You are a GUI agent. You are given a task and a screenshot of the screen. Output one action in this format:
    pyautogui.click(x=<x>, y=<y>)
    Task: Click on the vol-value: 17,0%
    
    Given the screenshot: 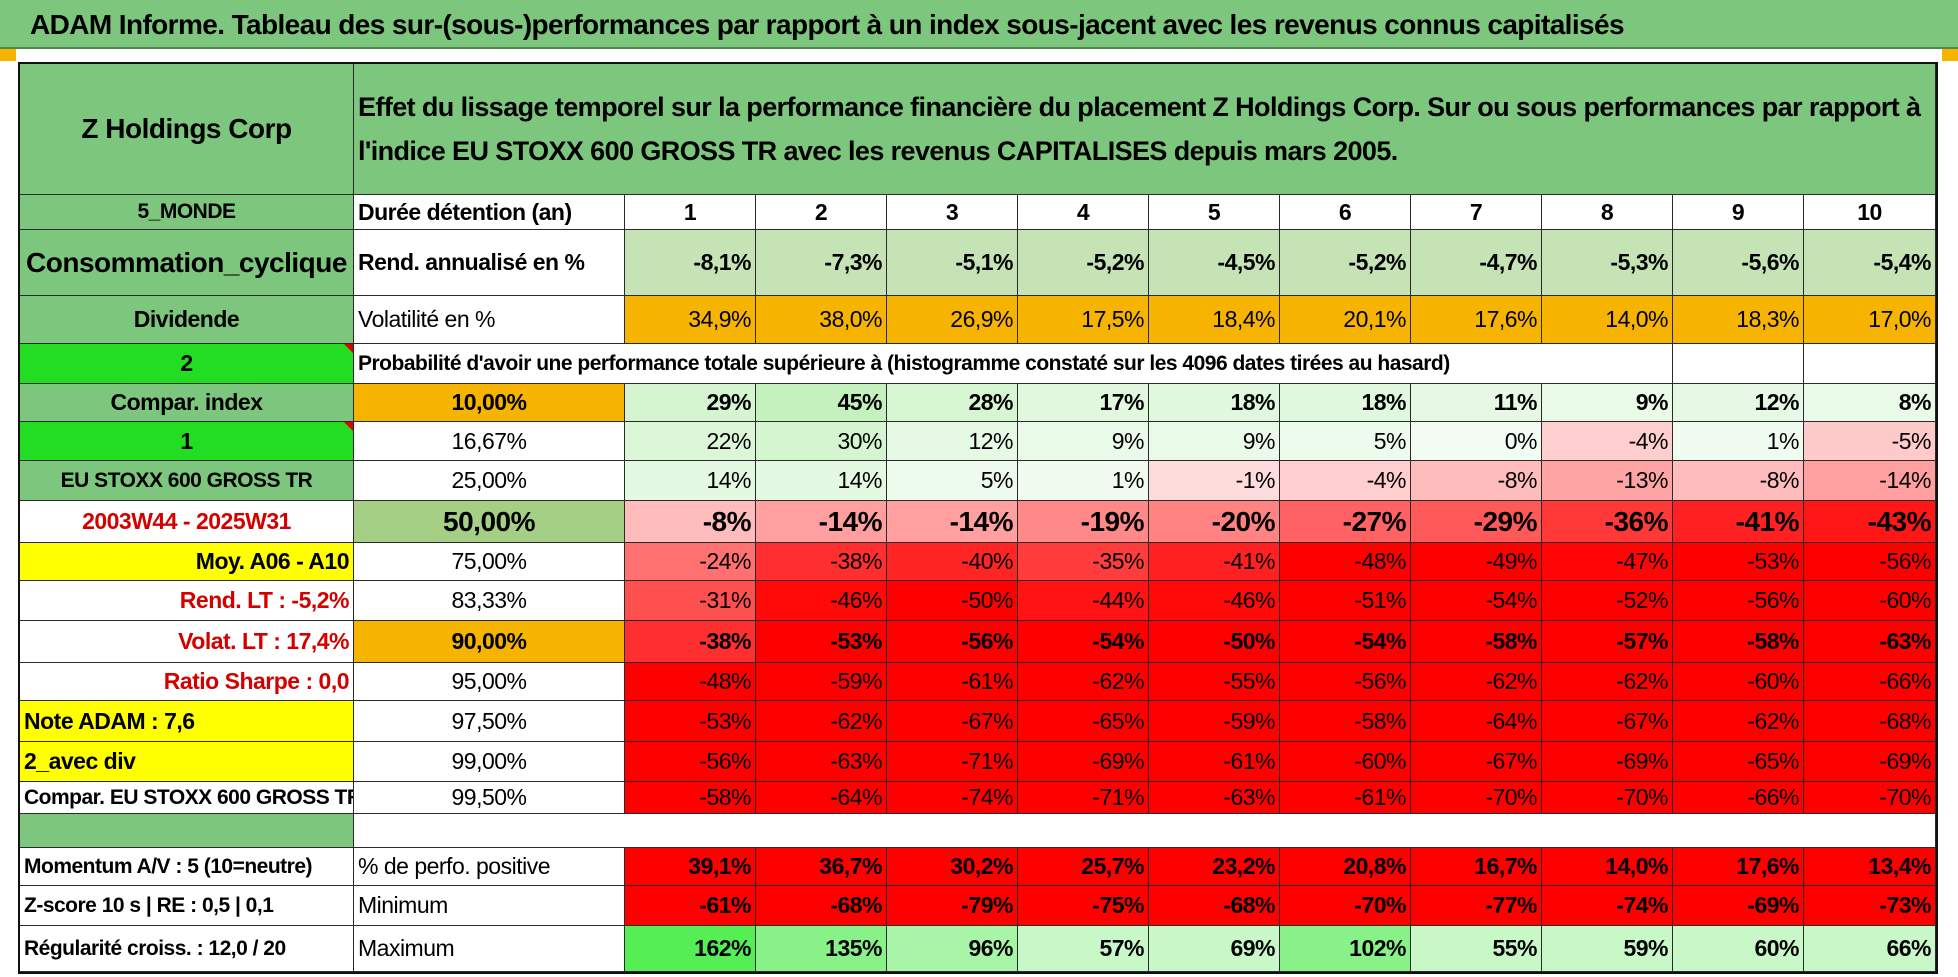 What is the action you would take?
    pyautogui.click(x=1870, y=320)
    